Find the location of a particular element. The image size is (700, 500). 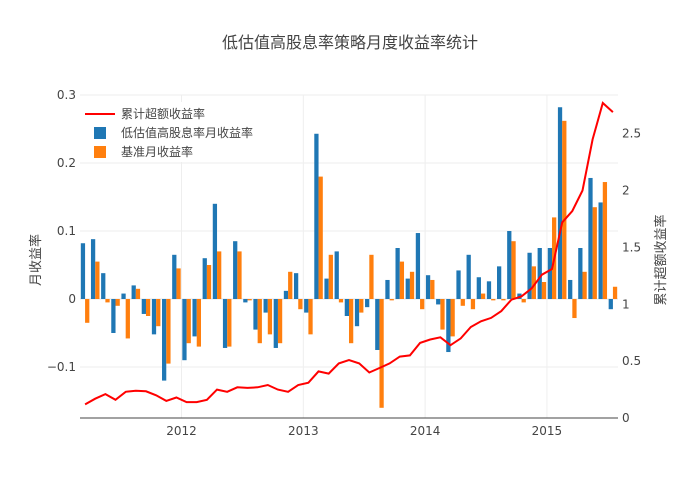

x-tick-label: 2014 is located at coordinates (425, 431).